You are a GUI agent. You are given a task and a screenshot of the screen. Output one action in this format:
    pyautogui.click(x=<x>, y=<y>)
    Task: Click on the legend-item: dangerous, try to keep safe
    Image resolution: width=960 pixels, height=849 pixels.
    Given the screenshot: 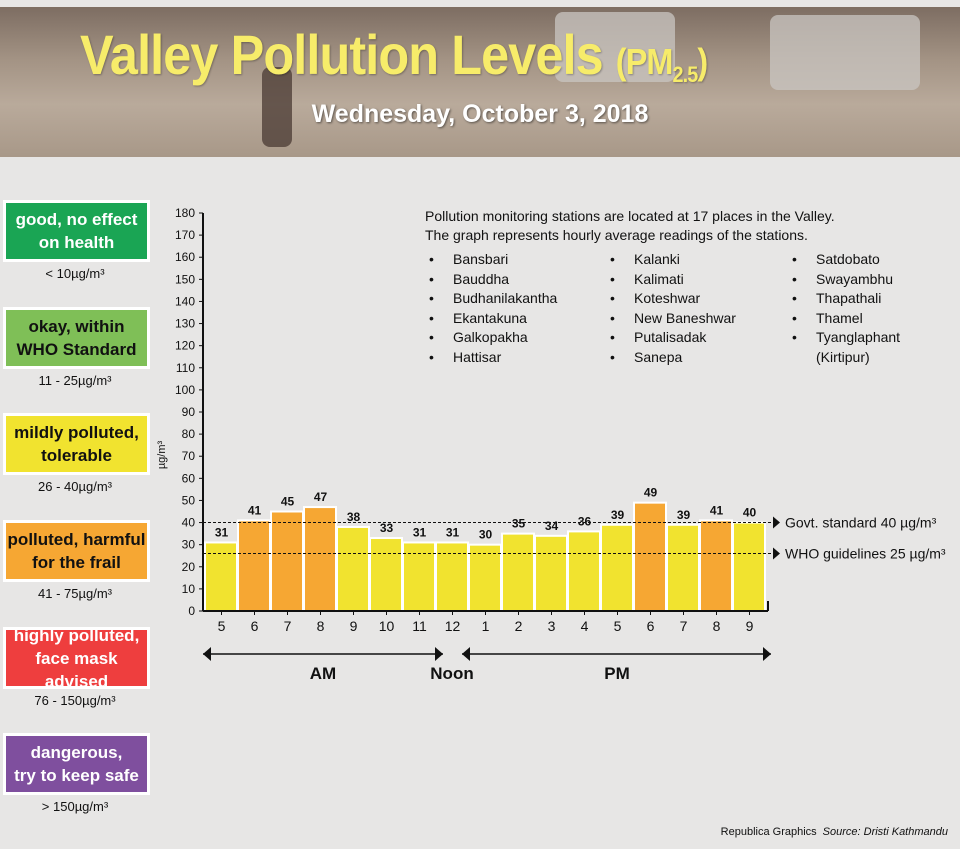 What is the action you would take?
    pyautogui.click(x=76, y=764)
    